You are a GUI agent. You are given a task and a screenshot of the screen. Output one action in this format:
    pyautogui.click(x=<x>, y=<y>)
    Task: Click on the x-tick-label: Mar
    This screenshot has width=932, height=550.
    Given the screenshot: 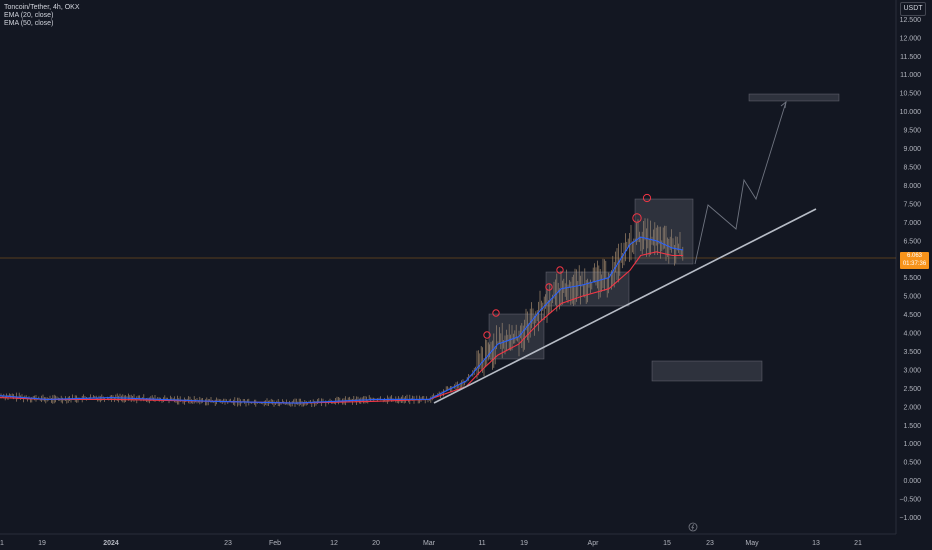 What is the action you would take?
    pyautogui.click(x=429, y=543)
    